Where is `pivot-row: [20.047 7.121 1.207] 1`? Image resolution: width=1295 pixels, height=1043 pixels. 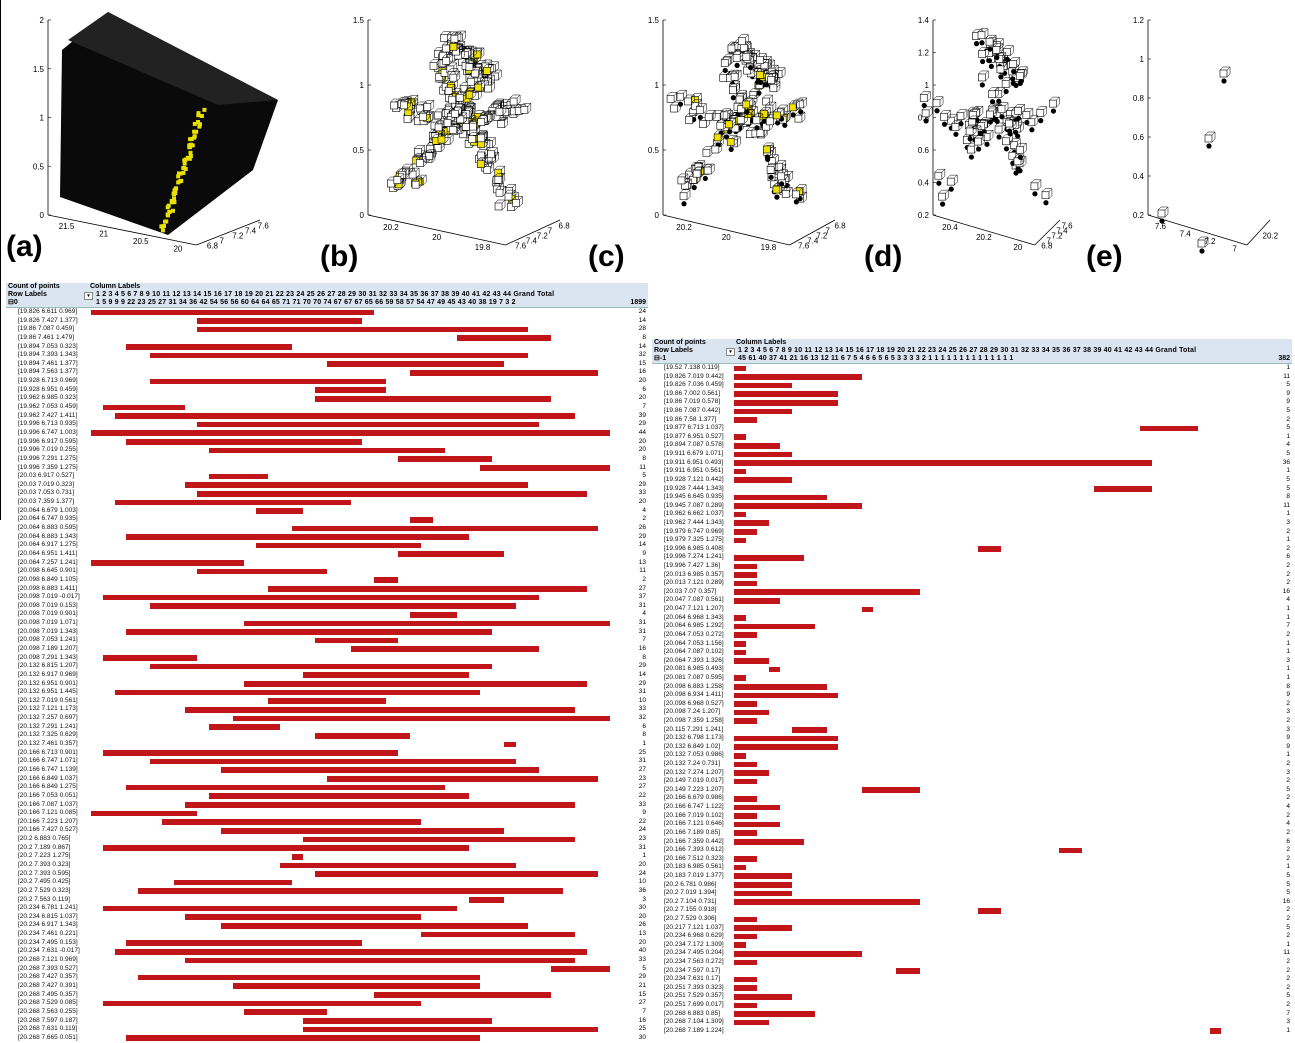
pivot-row: [20.047 7.121 1.207] 1 is located at coordinates (972, 609).